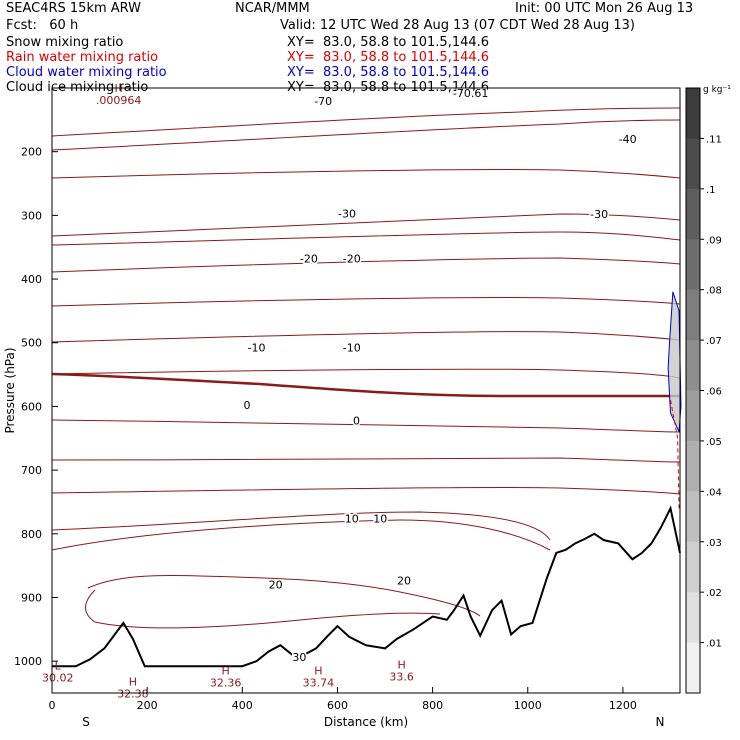  What do you see at coordinates (711, 190) in the screenshot?
I see `colorbar-tick-label: .1` at bounding box center [711, 190].